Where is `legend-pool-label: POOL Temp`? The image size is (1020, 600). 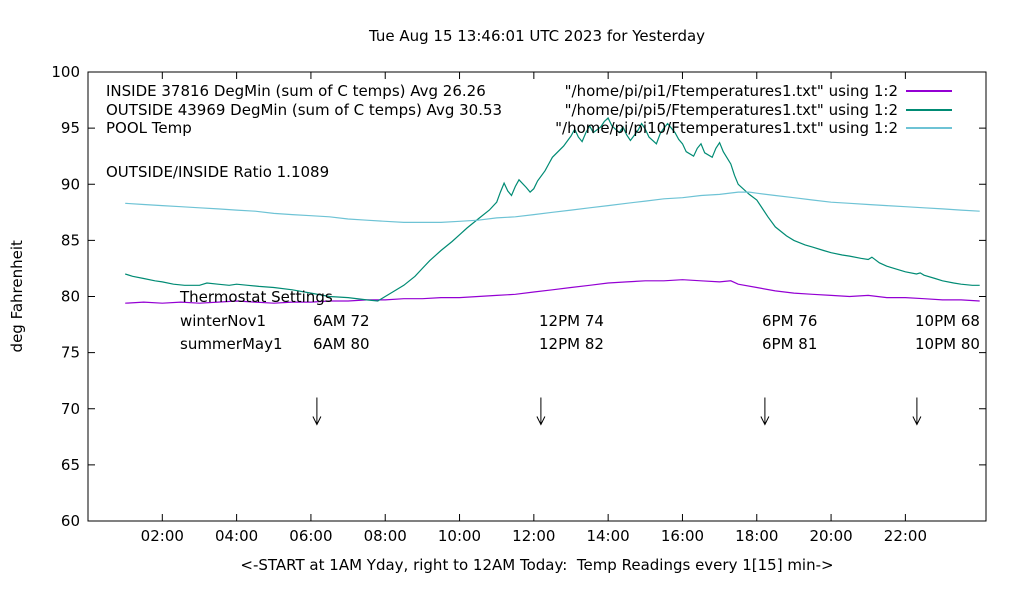 legend-pool-label: POOL Temp is located at coordinates (149, 128).